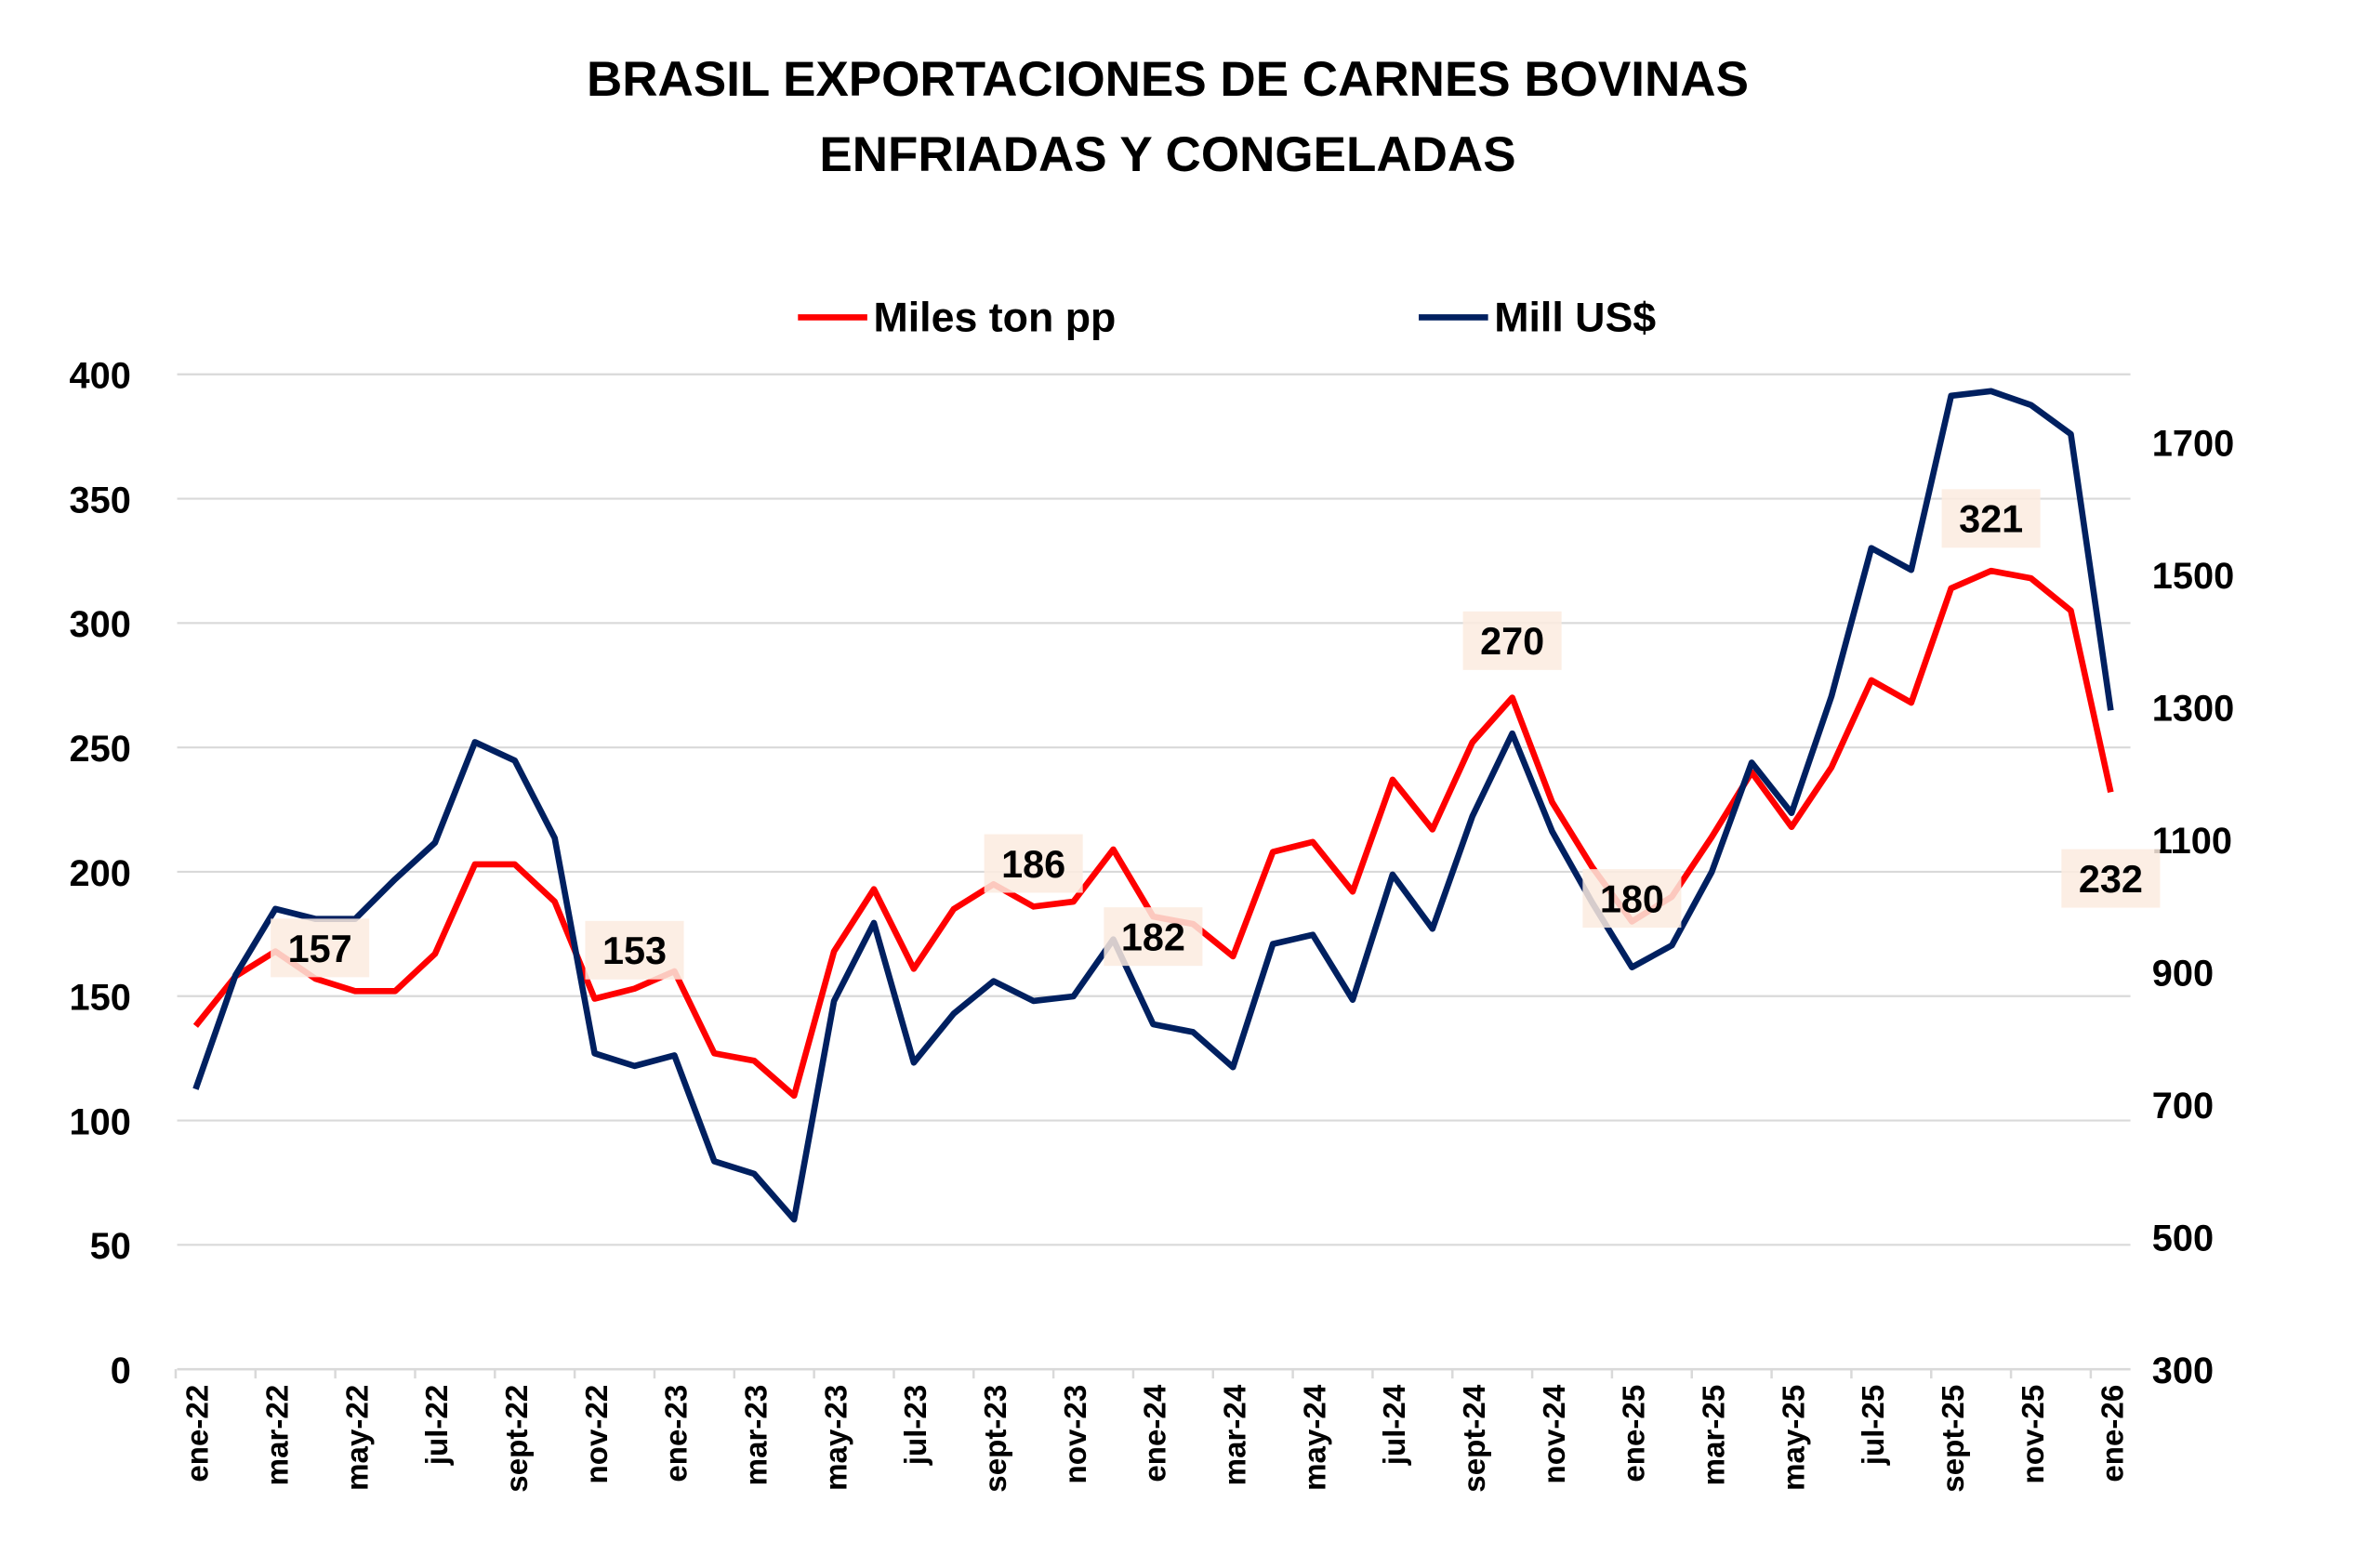  Describe the element at coordinates (121, 1371) in the screenshot. I see `y-left-tick-label: 0` at that location.